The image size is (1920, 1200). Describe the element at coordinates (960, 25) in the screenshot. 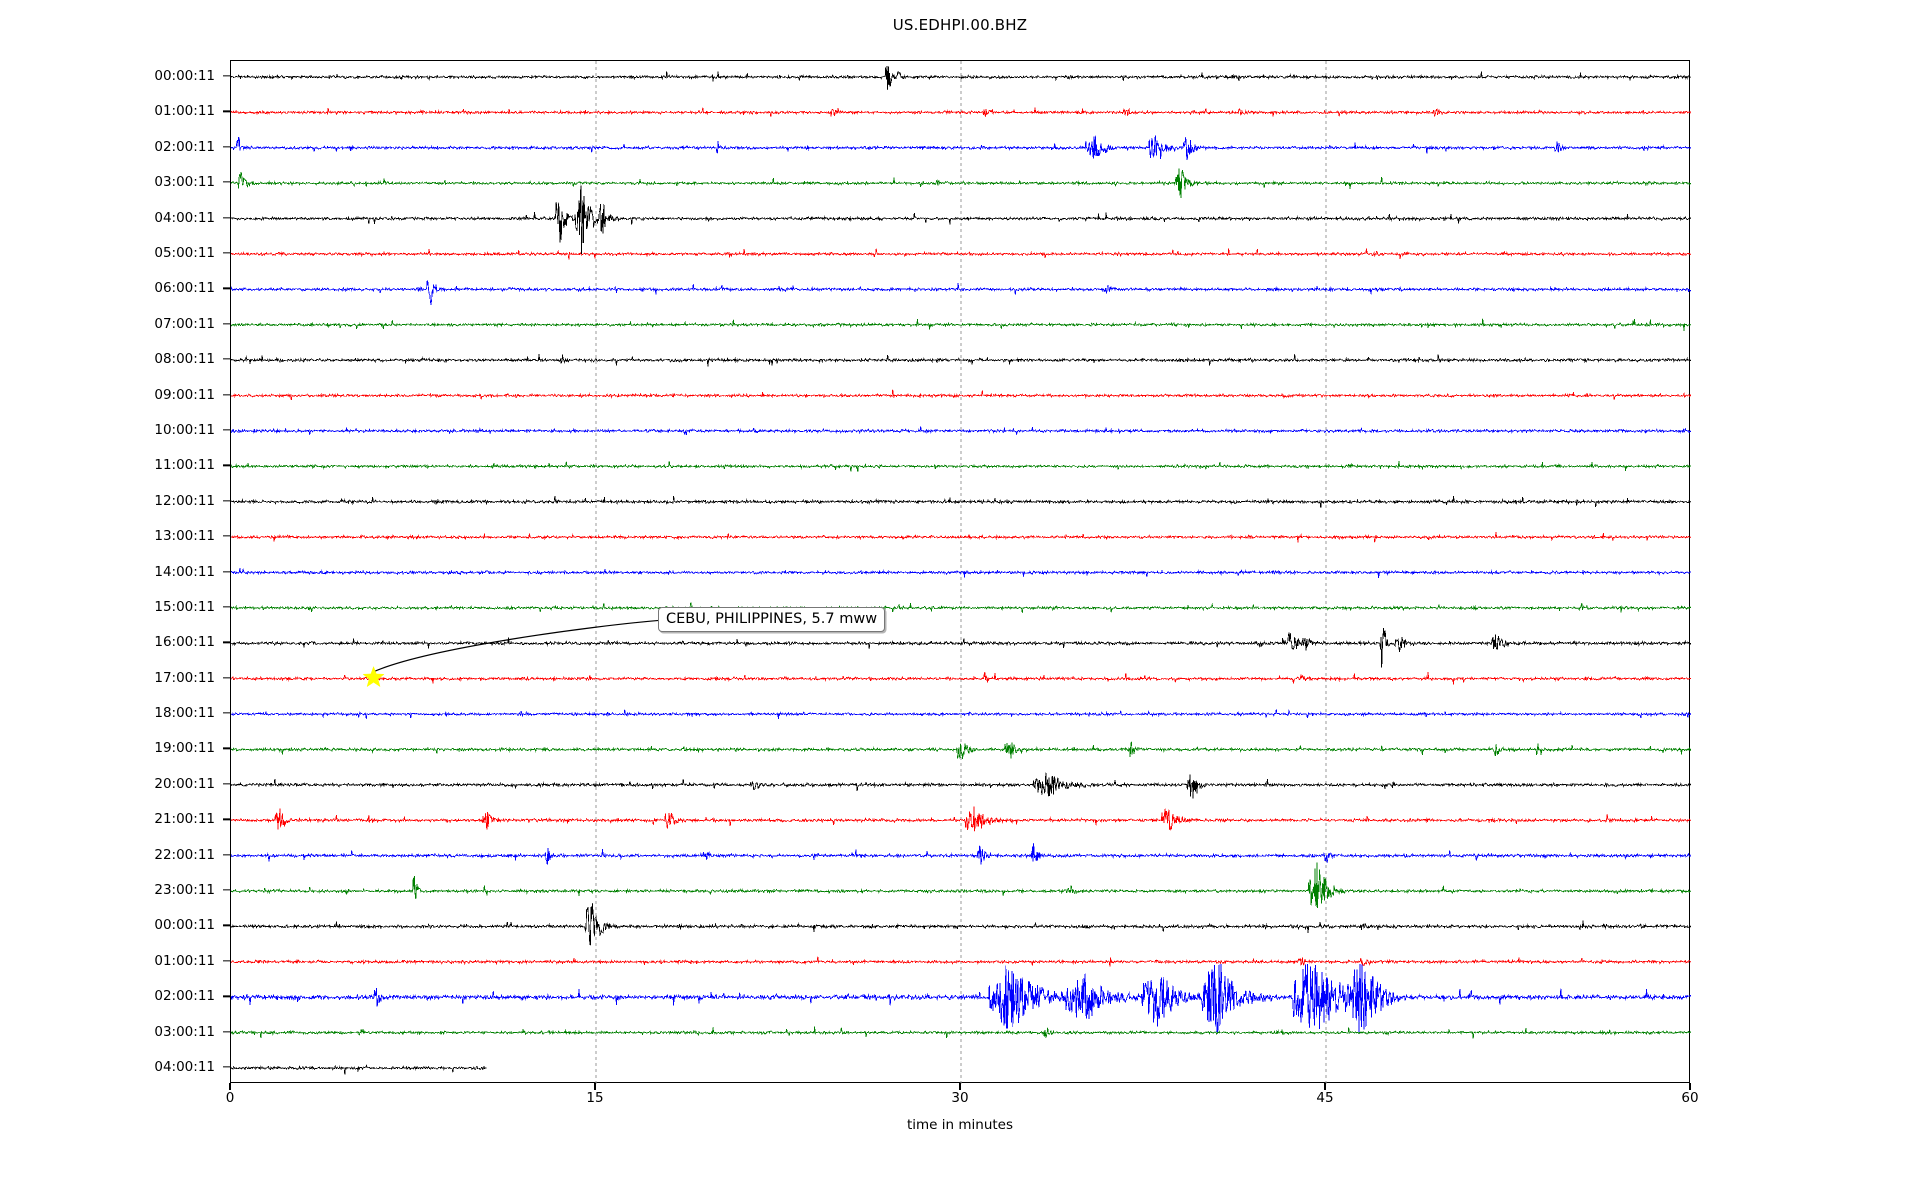

I see `page-title: US.EDHPI.00.BHZ` at that location.